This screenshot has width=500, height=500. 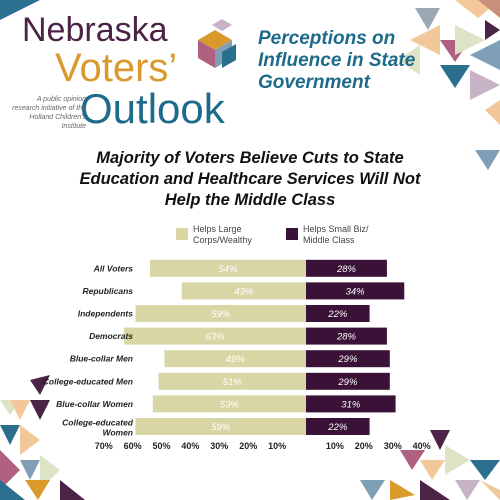 What do you see at coordinates (217, 43) in the screenshot?
I see `logo-cube-icon` at bounding box center [217, 43].